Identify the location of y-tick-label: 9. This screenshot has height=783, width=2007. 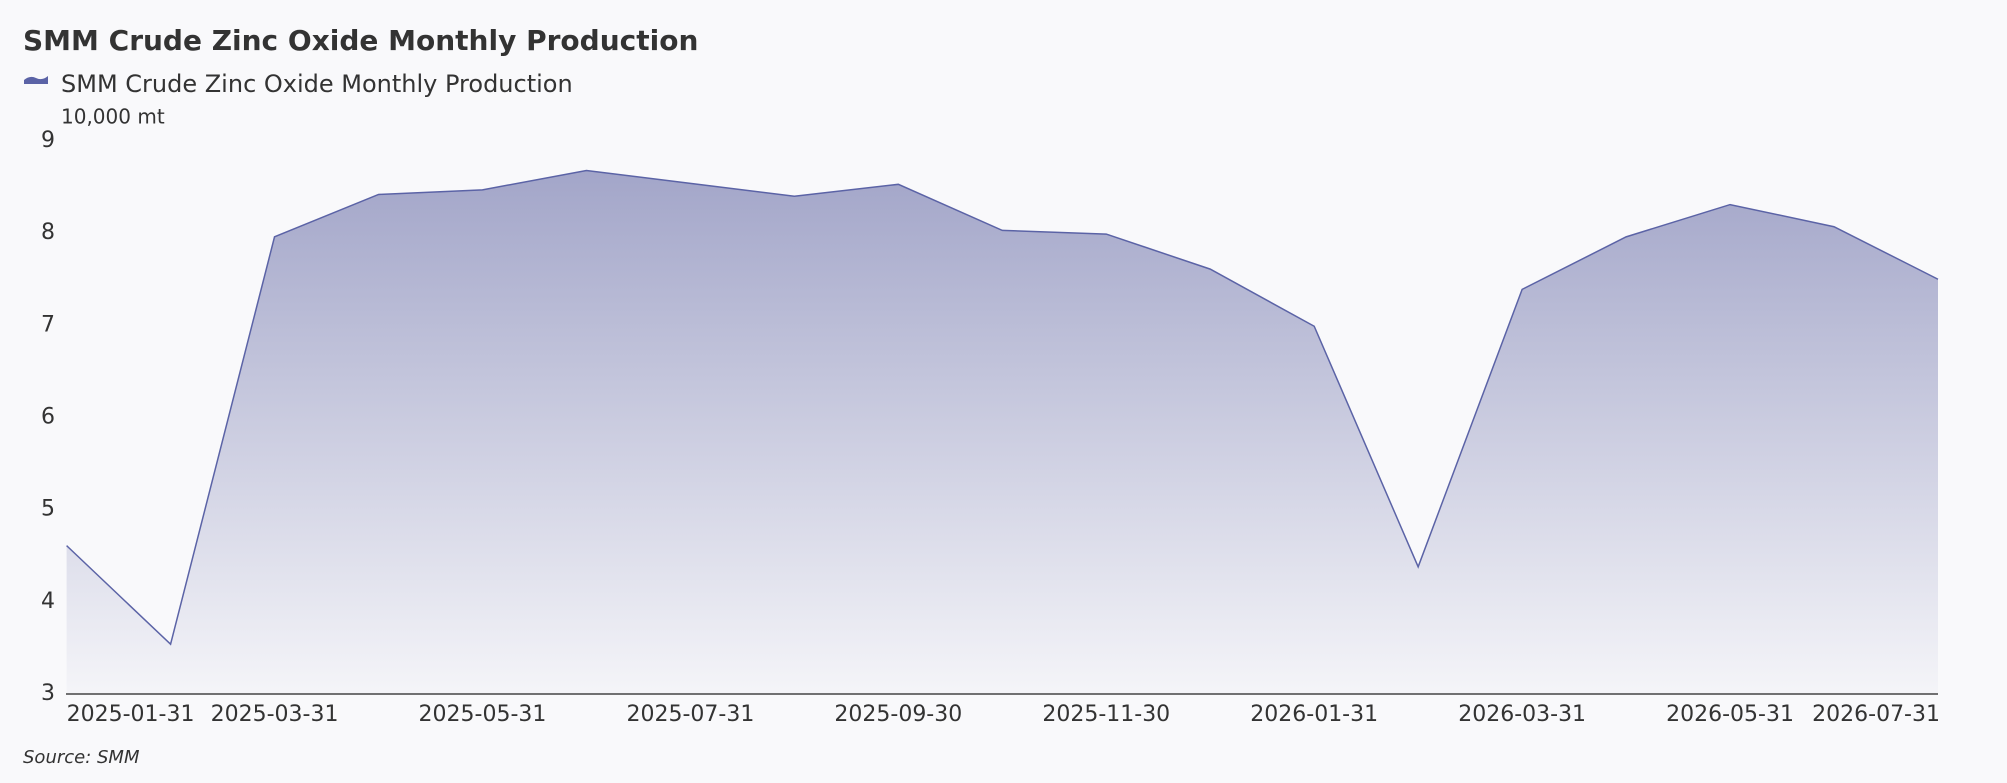
(48, 140).